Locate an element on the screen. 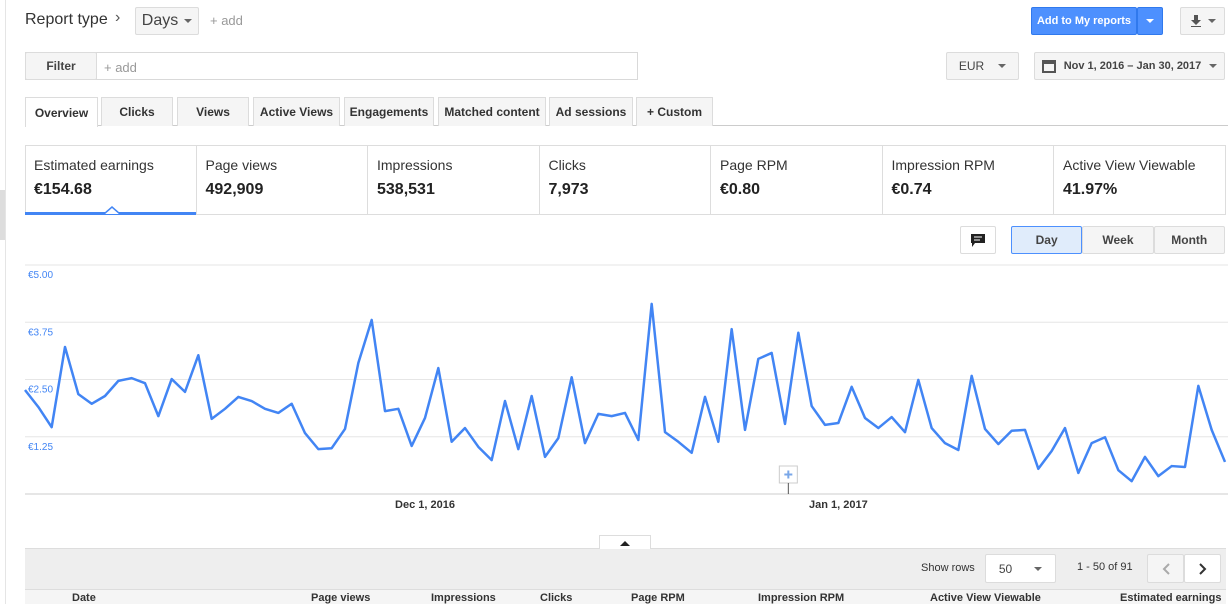 The image size is (1228, 604). collapse-chart-tab is located at coordinates (625, 542).